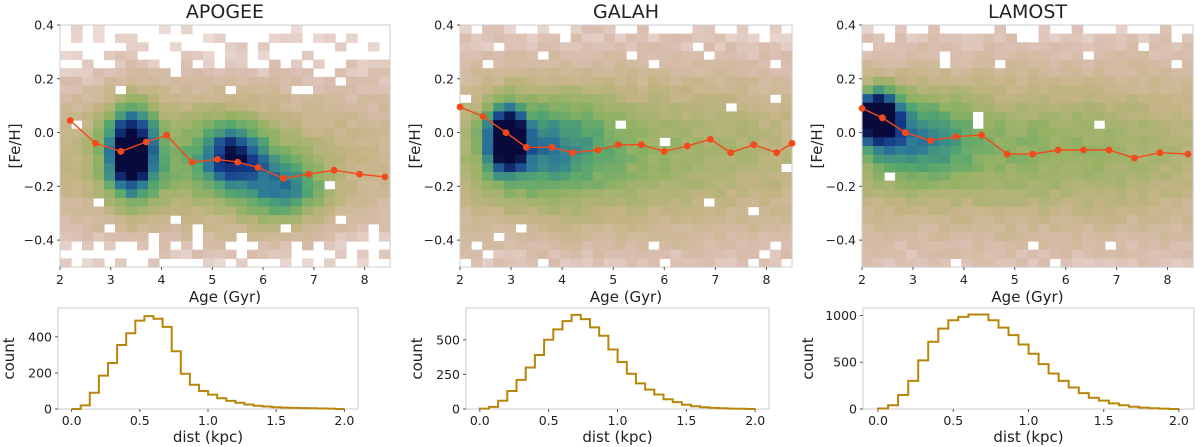  What do you see at coordinates (1160, 153) in the screenshot?
I see `trend-point` at bounding box center [1160, 153].